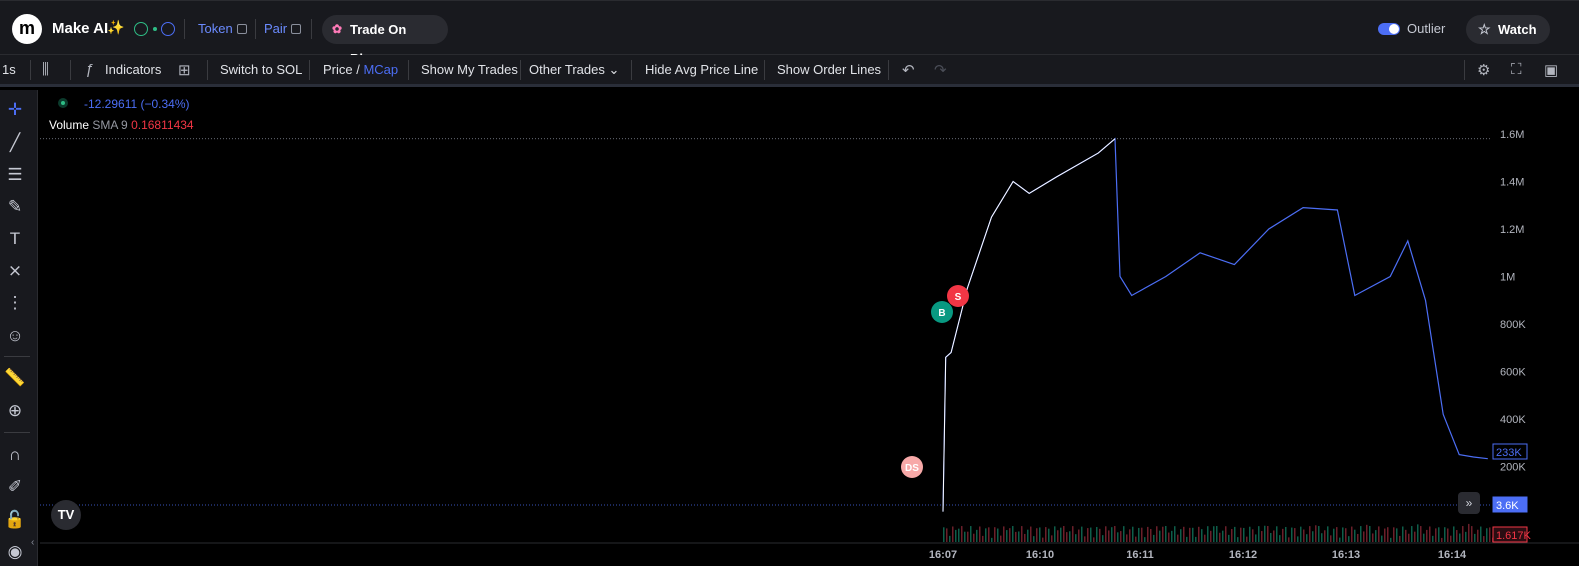 The width and height of the screenshot is (1579, 566). Describe the element at coordinates (1508, 29) in the screenshot. I see `watch-button: ☆ Watch` at that location.